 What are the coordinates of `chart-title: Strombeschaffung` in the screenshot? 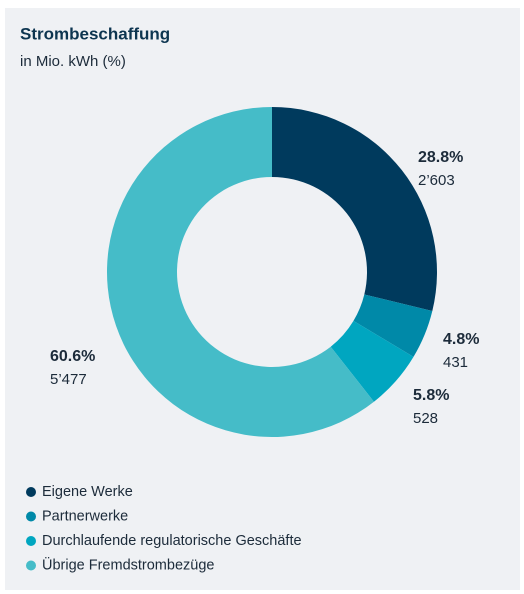 It's located at (95, 33).